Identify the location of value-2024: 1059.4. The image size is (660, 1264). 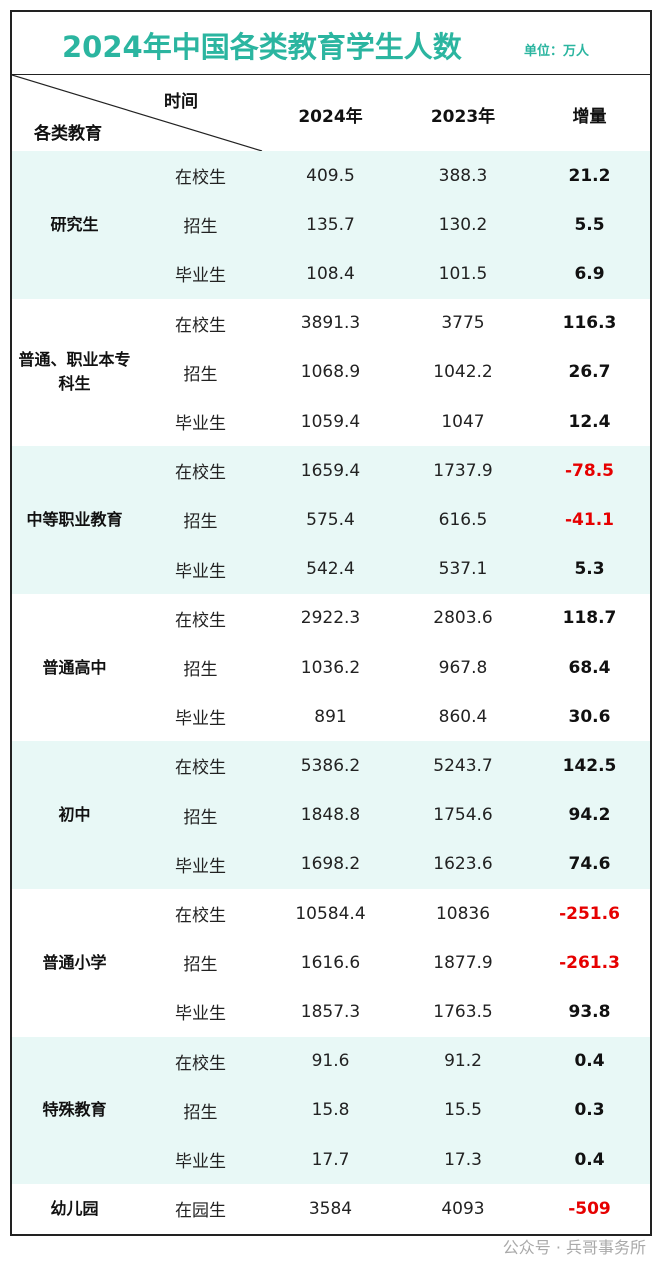
(330, 421).